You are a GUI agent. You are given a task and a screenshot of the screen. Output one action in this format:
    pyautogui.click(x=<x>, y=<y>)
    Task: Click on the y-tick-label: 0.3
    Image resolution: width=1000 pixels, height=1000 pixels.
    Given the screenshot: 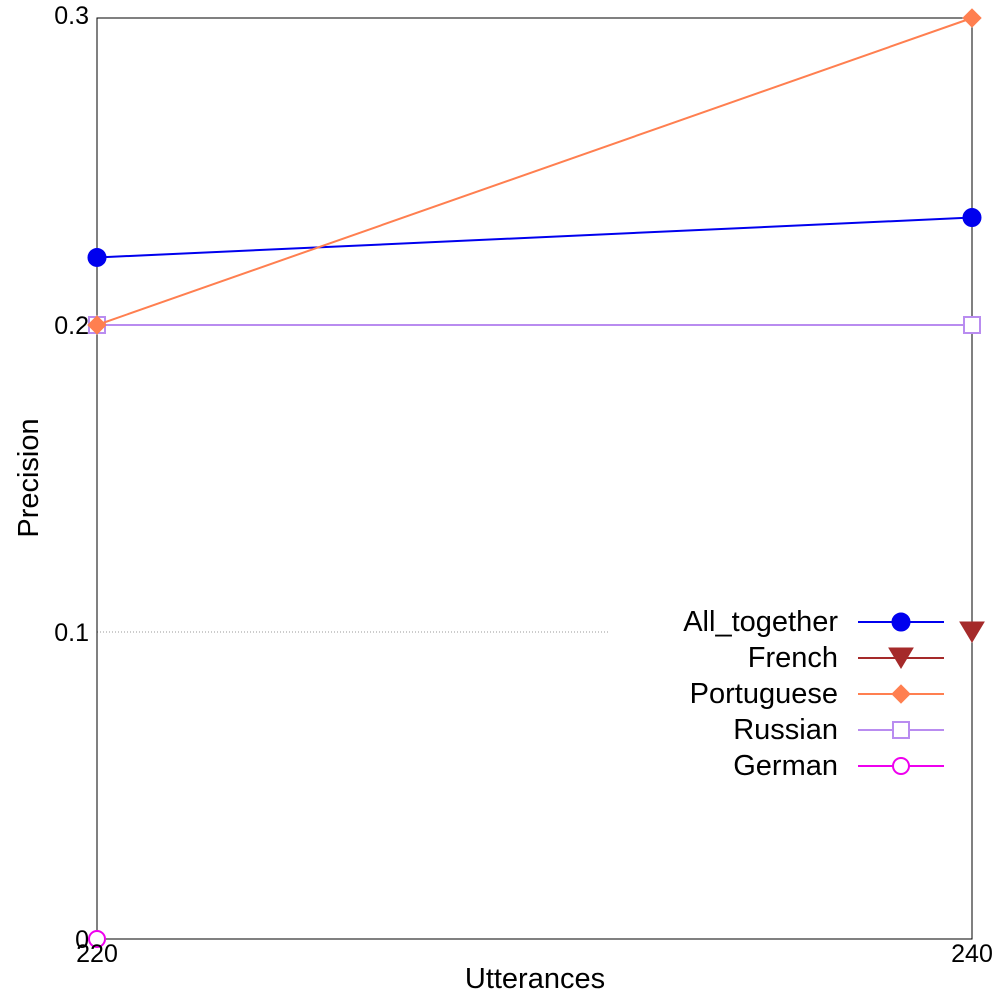 What is the action you would take?
    pyautogui.click(x=71, y=16)
    